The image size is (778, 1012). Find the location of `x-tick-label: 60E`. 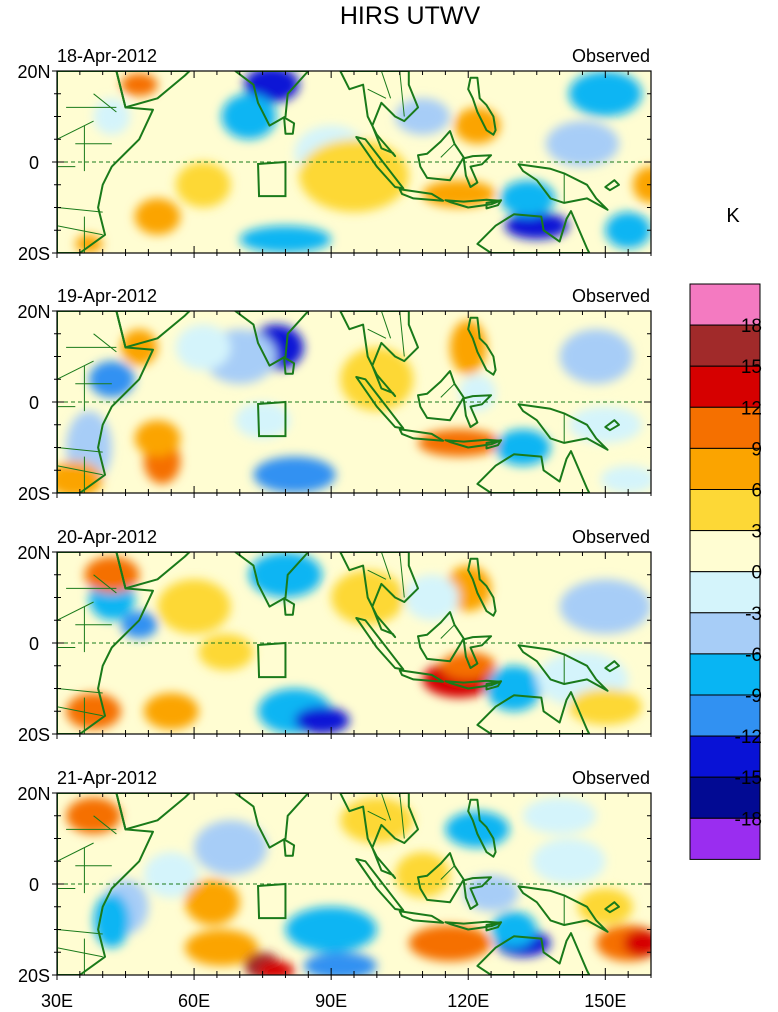

x-tick-label: 60E is located at coordinates (194, 1001).